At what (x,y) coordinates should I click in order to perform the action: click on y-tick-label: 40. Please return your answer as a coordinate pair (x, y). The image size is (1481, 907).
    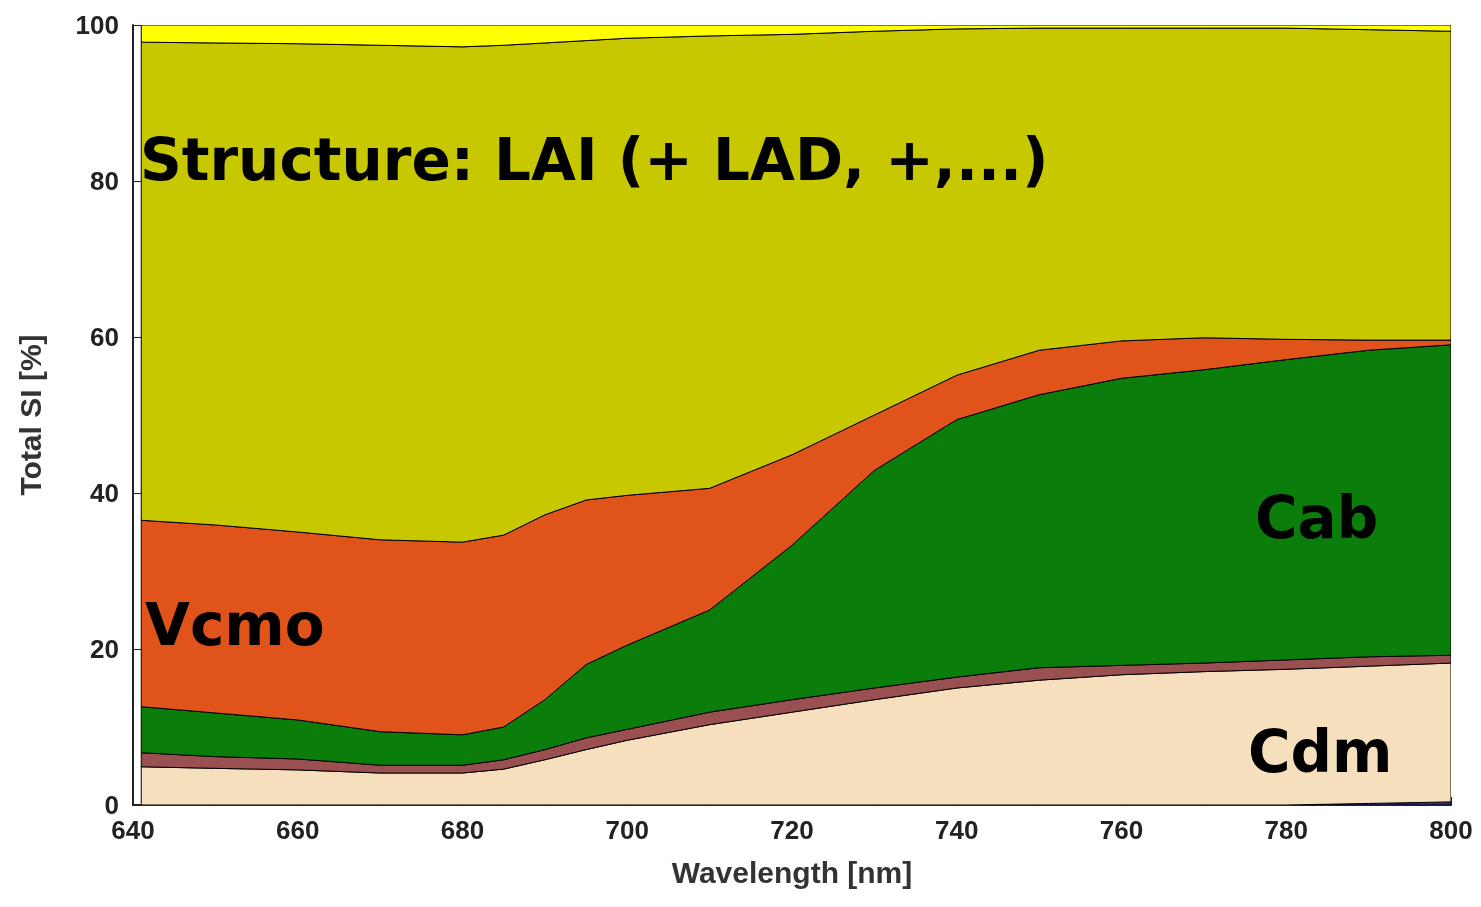
    Looking at the image, I should click on (104, 493).